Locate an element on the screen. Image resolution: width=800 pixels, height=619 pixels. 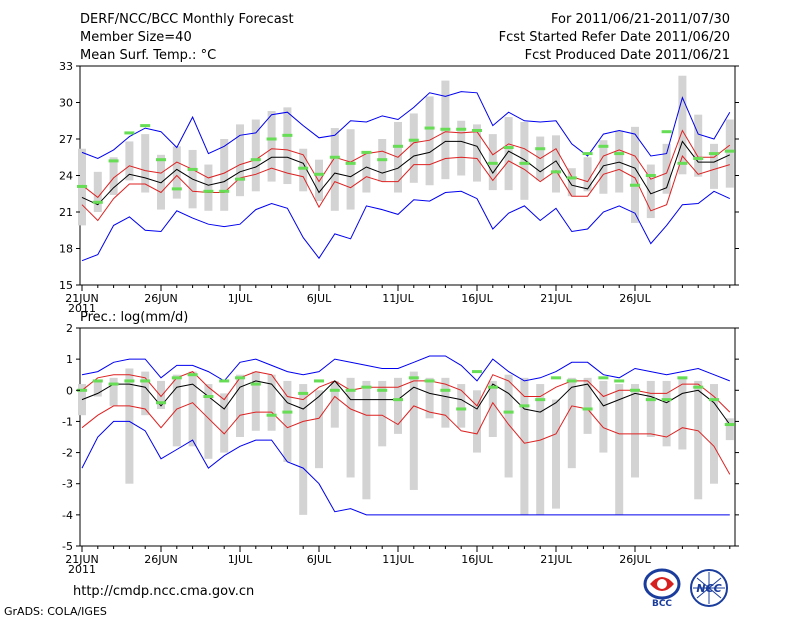
x-tick-label: 26JUN is located at coordinates (161, 298).